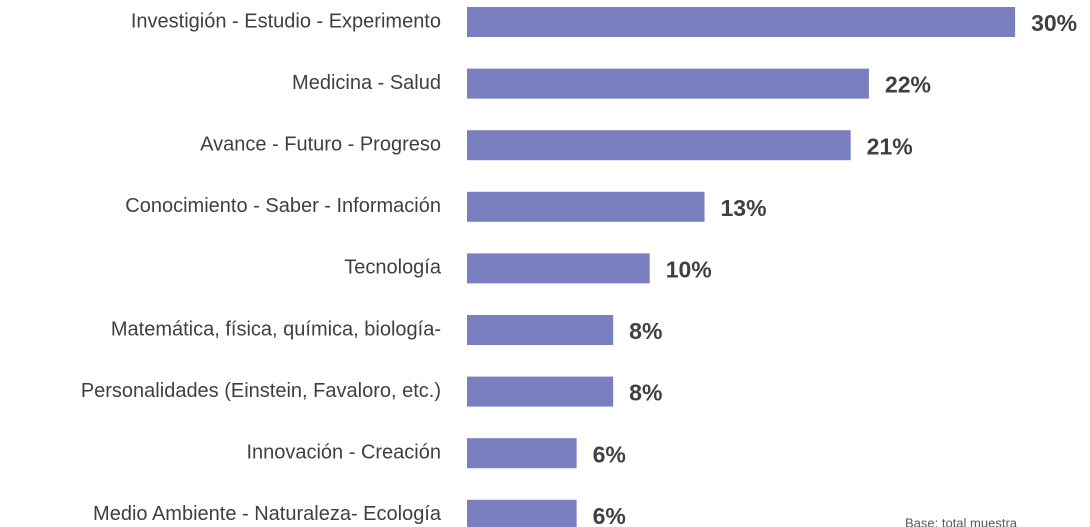  Describe the element at coordinates (267, 514) in the screenshot. I see `category-label: Medio Ambiente - Naturaleza- Ecología` at that location.